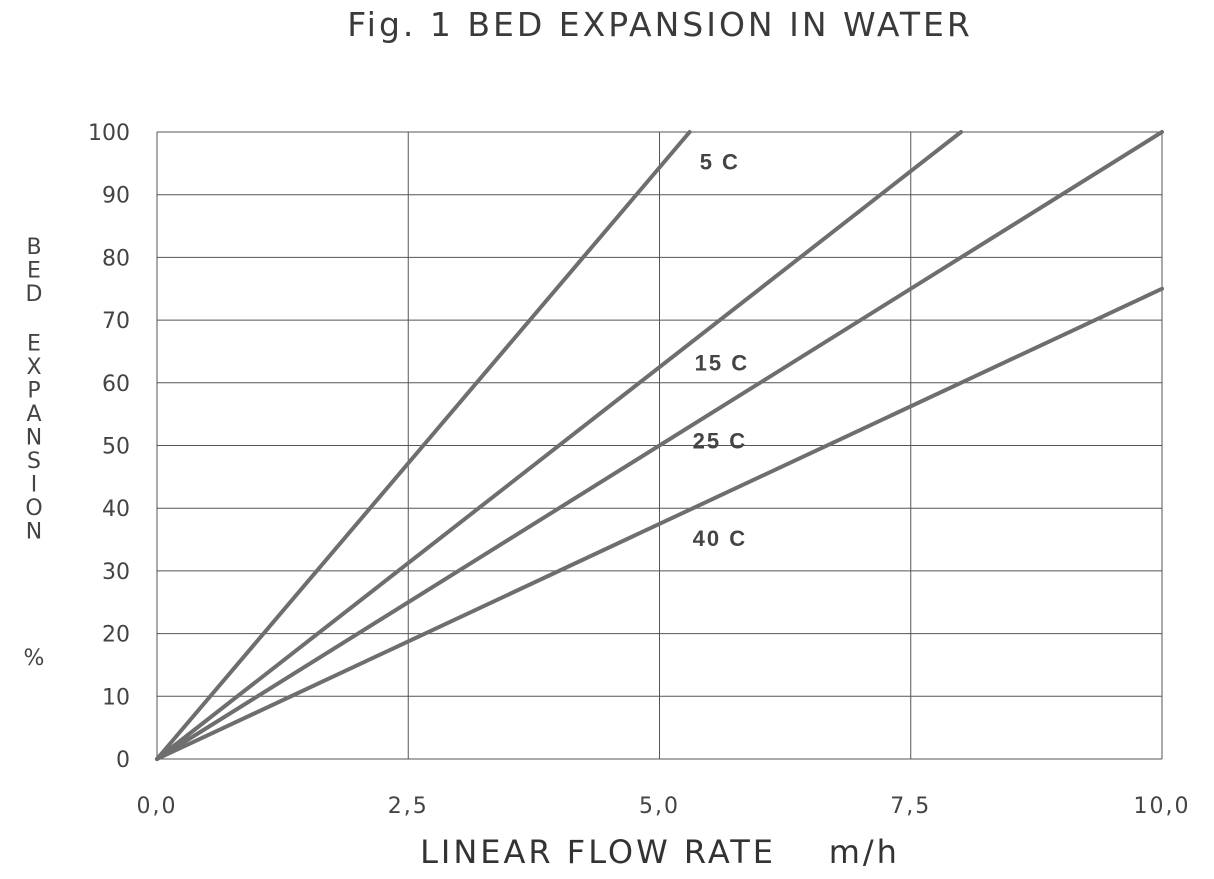  I want to click on y-tick-label: 90, so click(116, 196).